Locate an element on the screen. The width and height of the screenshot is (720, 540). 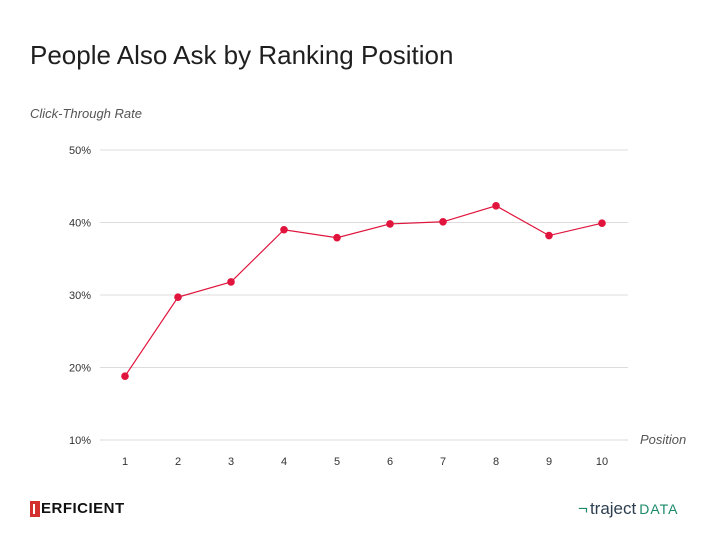
traject-logo-text: traject is located at coordinates (613, 508).